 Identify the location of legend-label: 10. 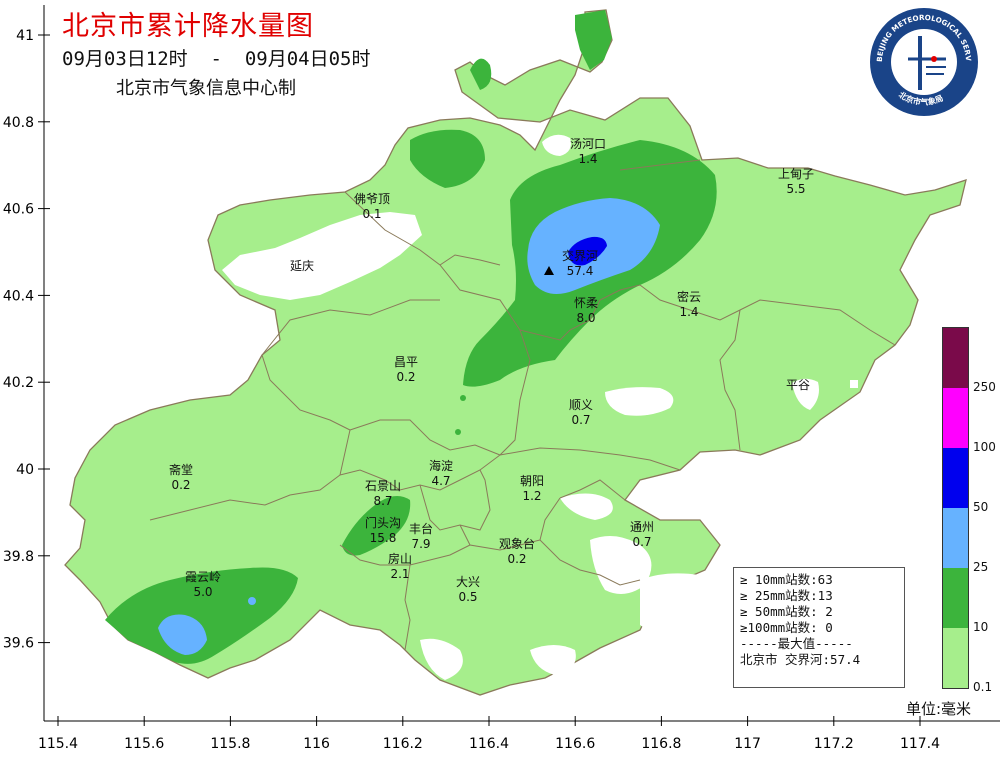
(981, 627).